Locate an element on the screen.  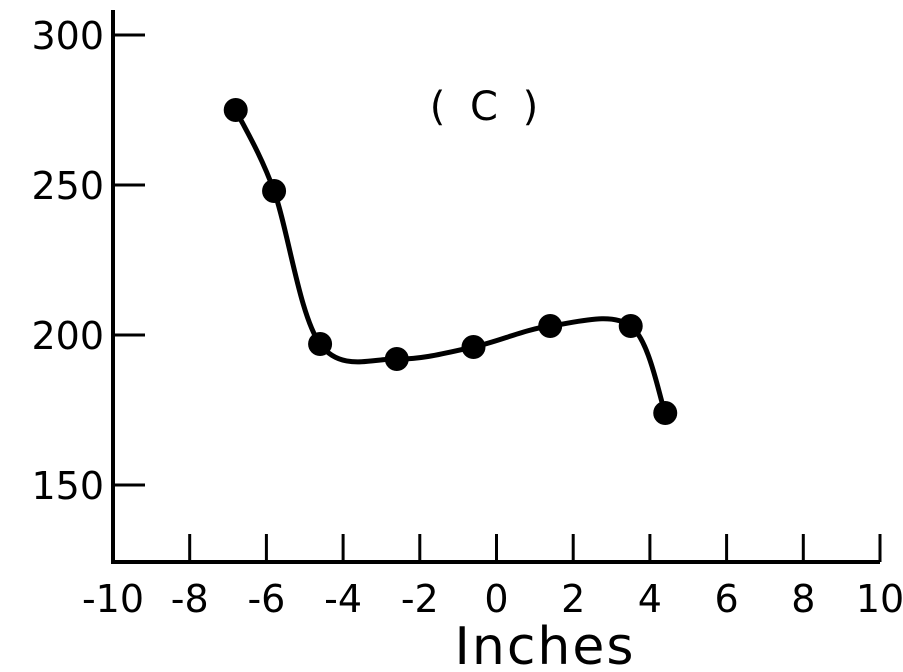
x-tick-label: -4 is located at coordinates (343, 599).